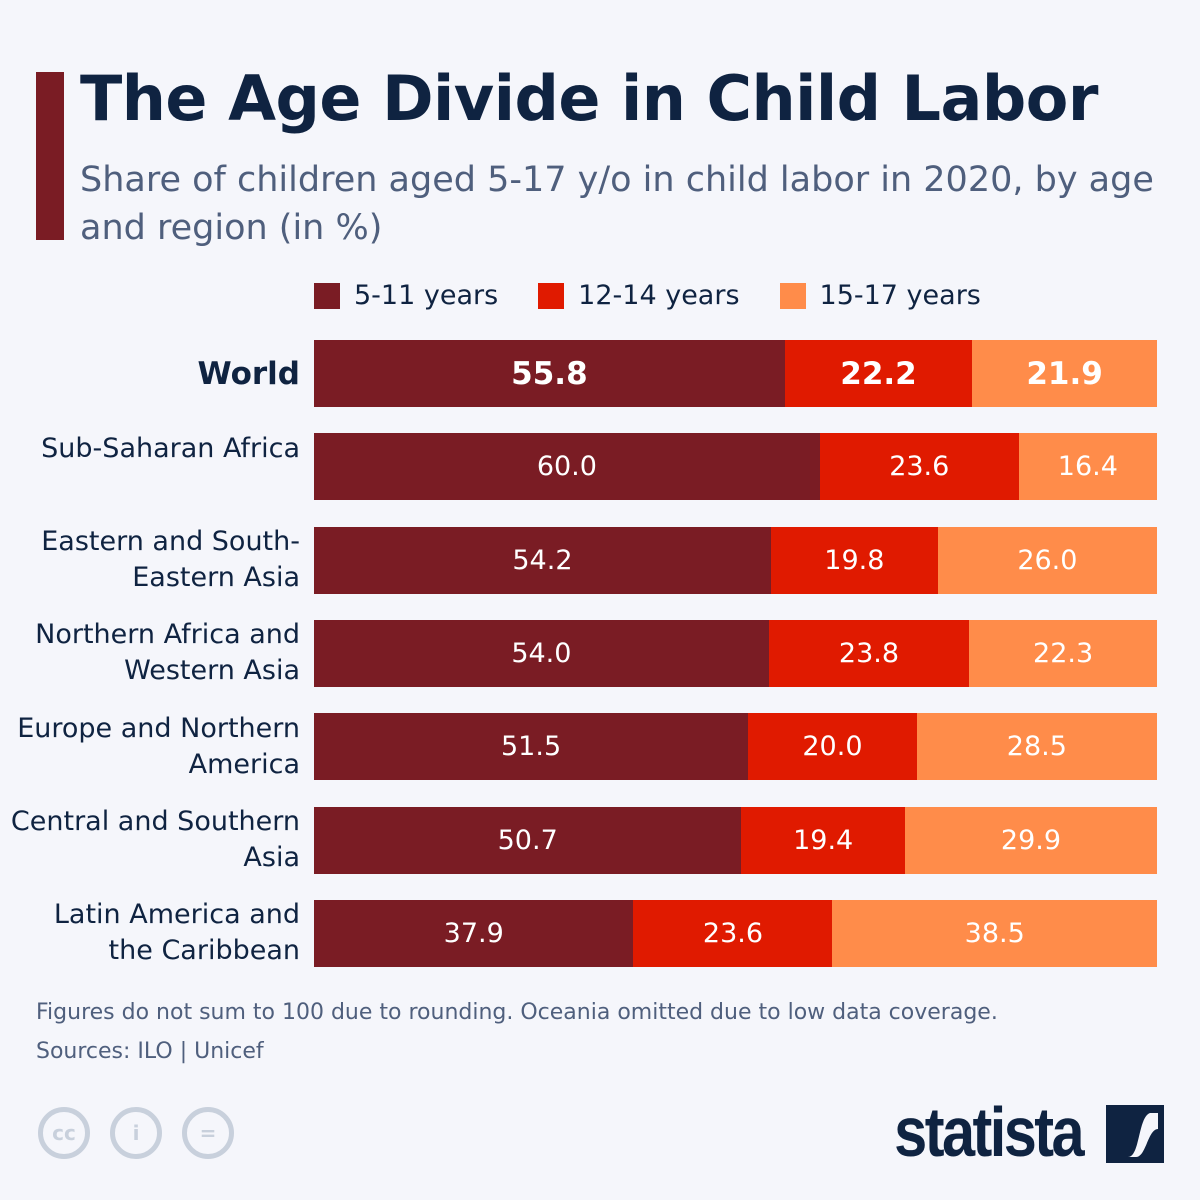 Image resolution: width=1200 pixels, height=1200 pixels. I want to click on data-label: 20.0, so click(832, 747).